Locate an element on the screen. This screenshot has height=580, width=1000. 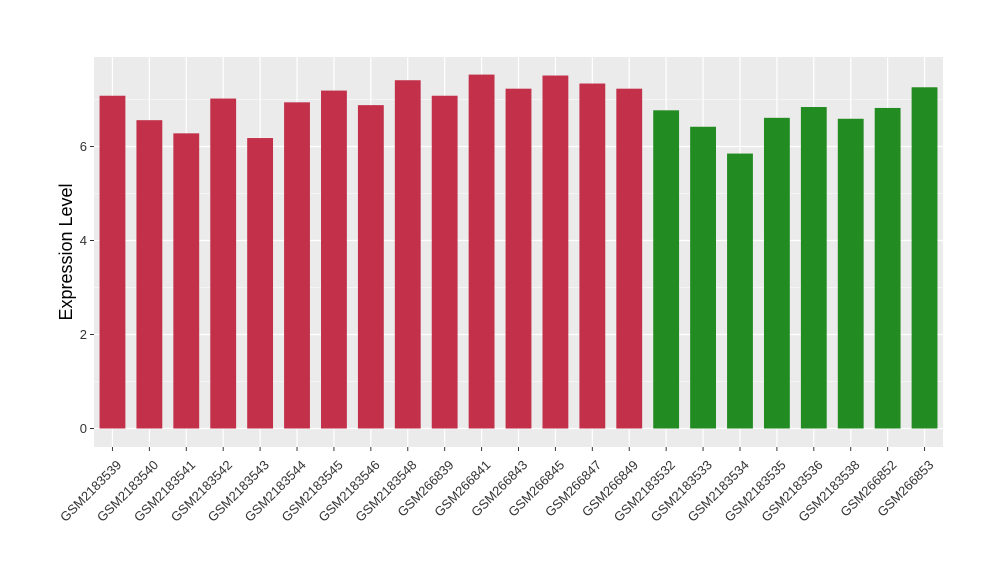
y-tick-label: 6 is located at coordinates (83, 146).